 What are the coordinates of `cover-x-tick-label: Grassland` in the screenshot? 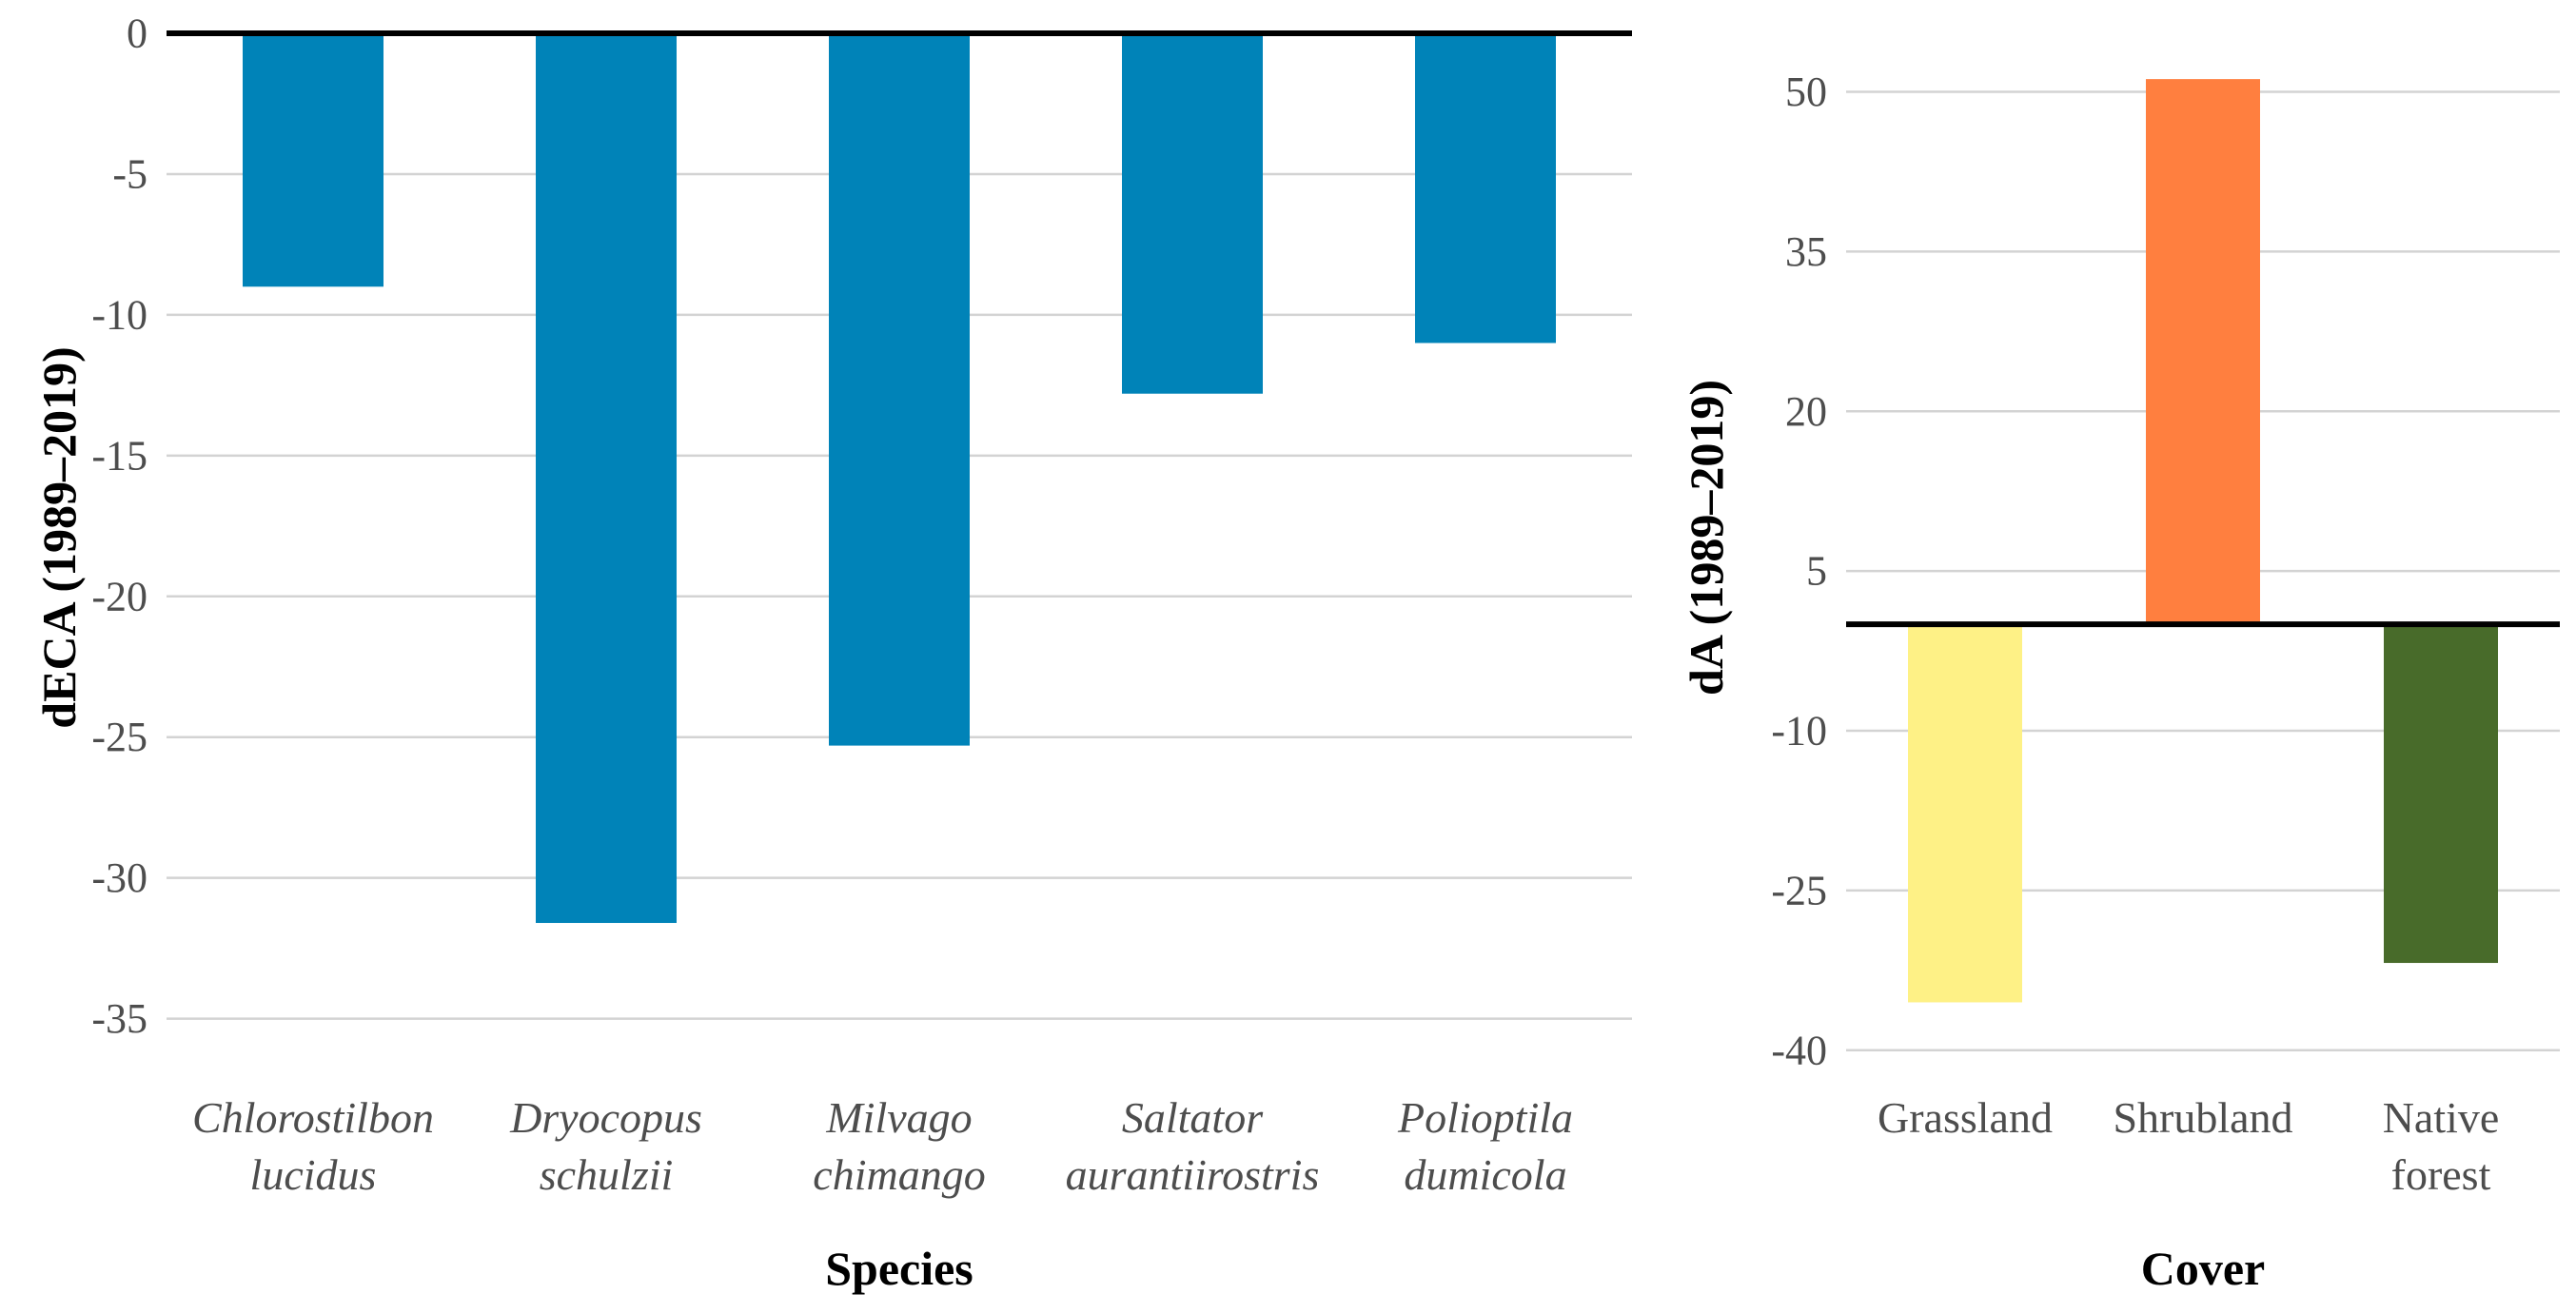 It's located at (1965, 1117).